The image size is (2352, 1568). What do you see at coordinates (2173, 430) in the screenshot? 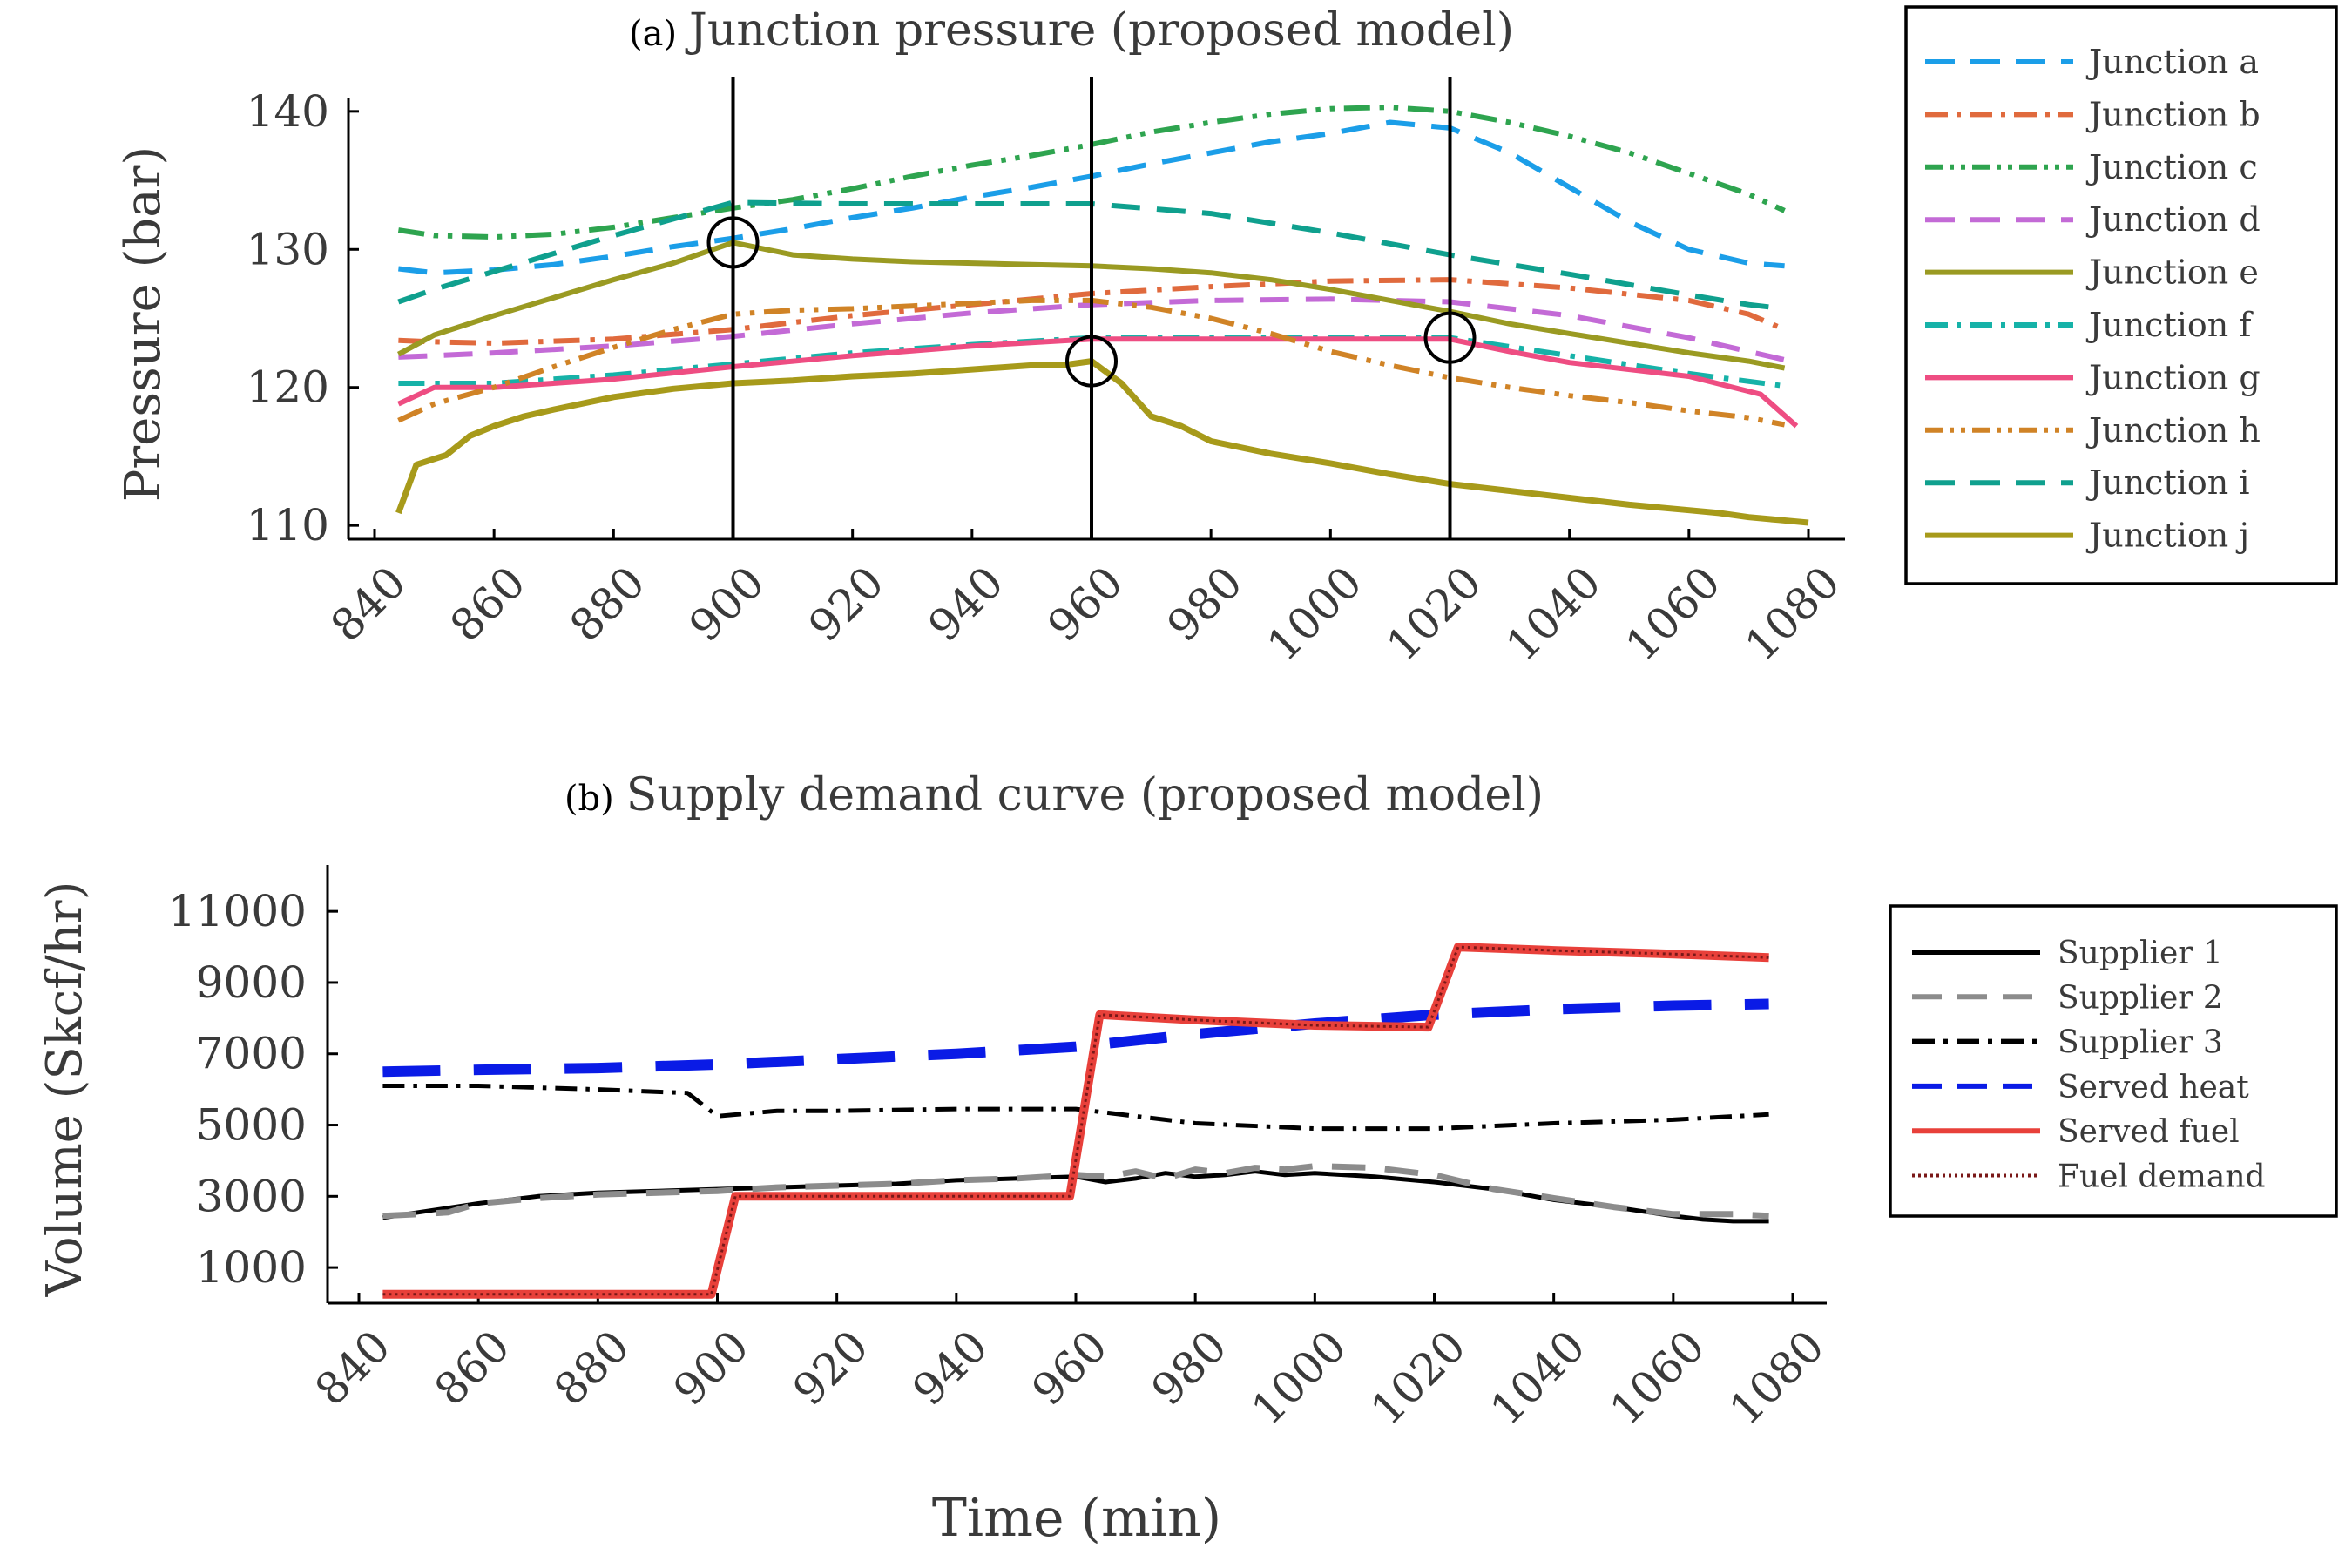
I see `legend-label: Junction h` at bounding box center [2173, 430].